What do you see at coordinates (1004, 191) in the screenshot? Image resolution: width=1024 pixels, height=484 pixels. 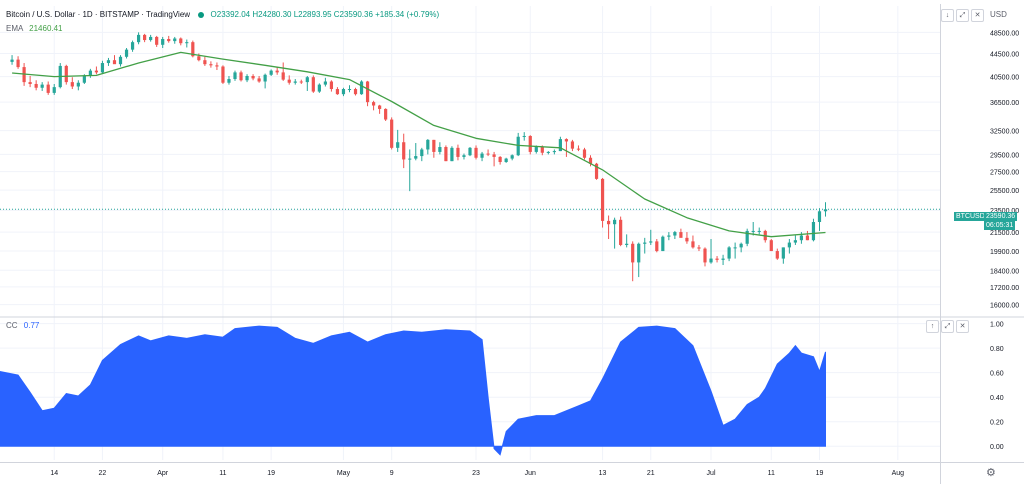 I see `price-tick-label: 25500.00` at bounding box center [1004, 191].